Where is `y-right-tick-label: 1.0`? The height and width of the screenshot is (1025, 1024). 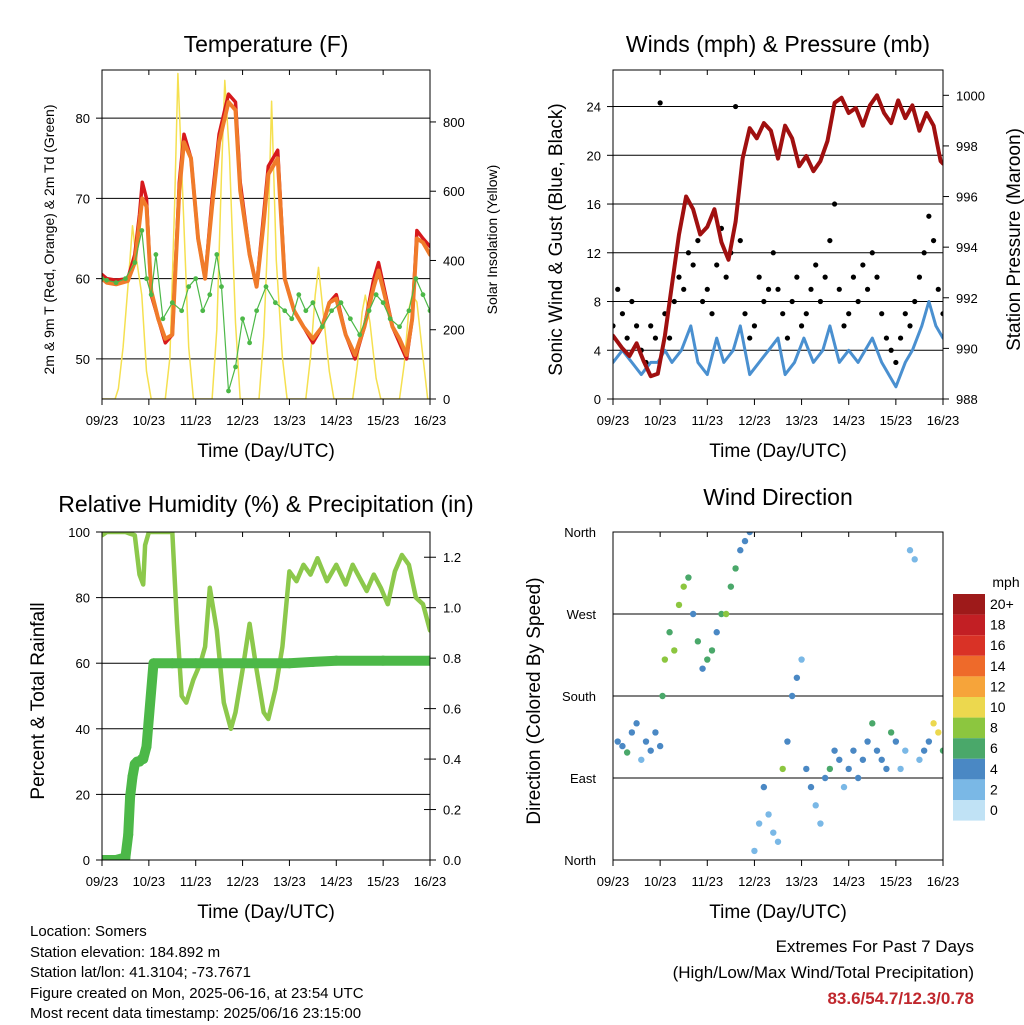
y-right-tick-label: 1.0 is located at coordinates (452, 608).